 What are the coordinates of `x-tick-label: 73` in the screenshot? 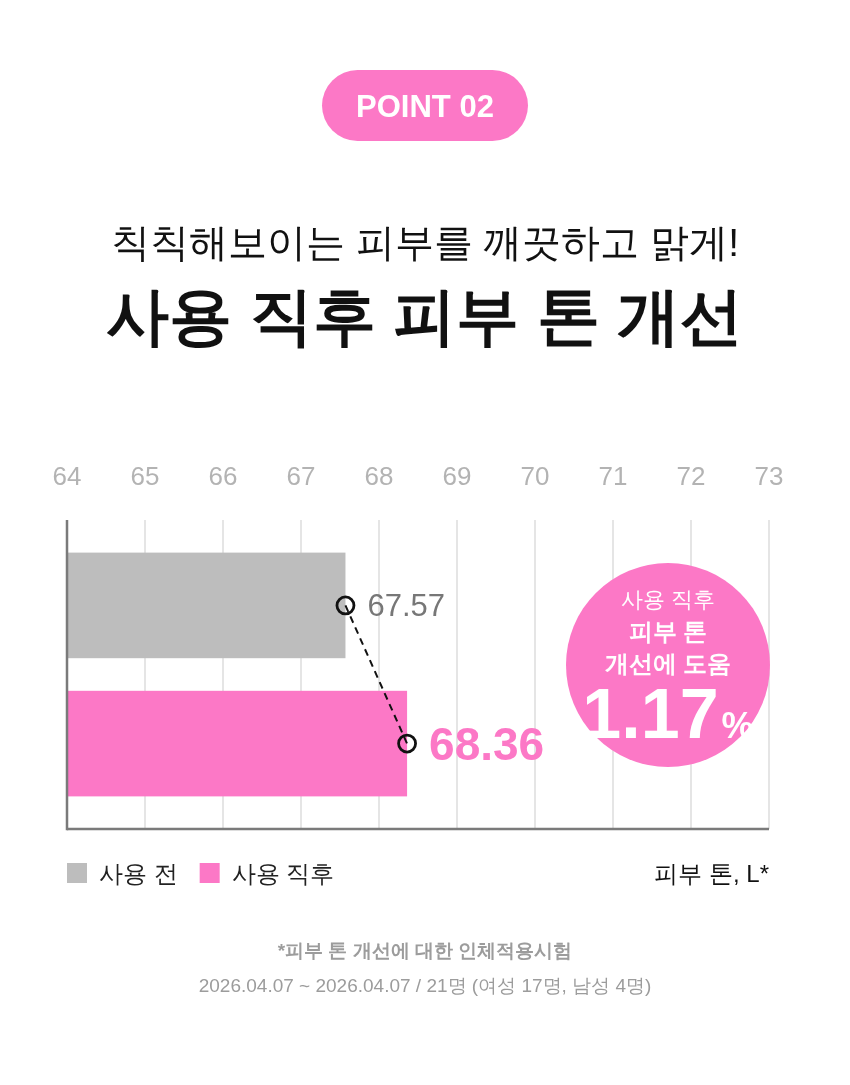 It's located at (769, 476).